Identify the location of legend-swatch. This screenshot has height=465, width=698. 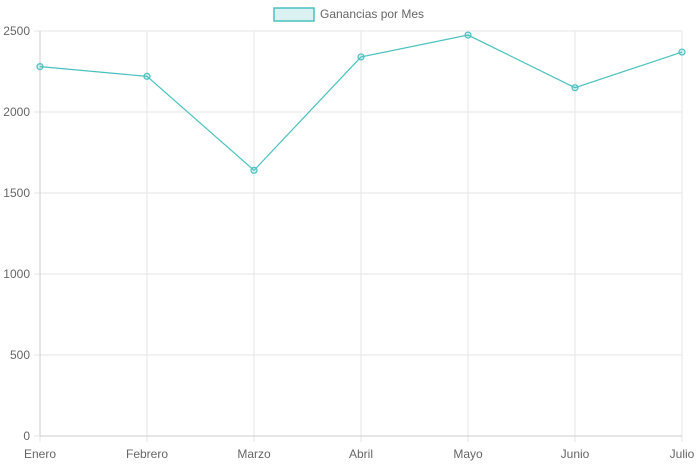
(294, 14).